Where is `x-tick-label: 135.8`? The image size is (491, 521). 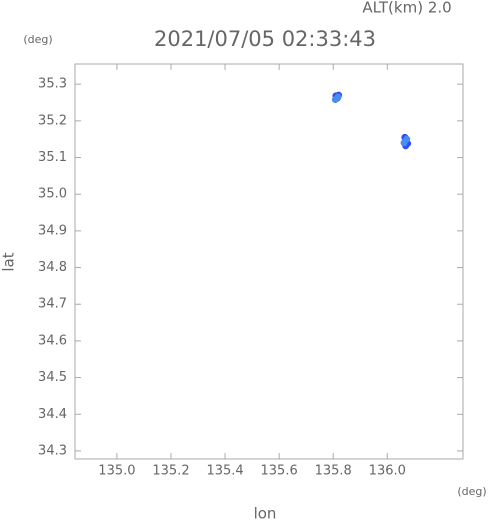 x-tick-label: 135.8 is located at coordinates (333, 471).